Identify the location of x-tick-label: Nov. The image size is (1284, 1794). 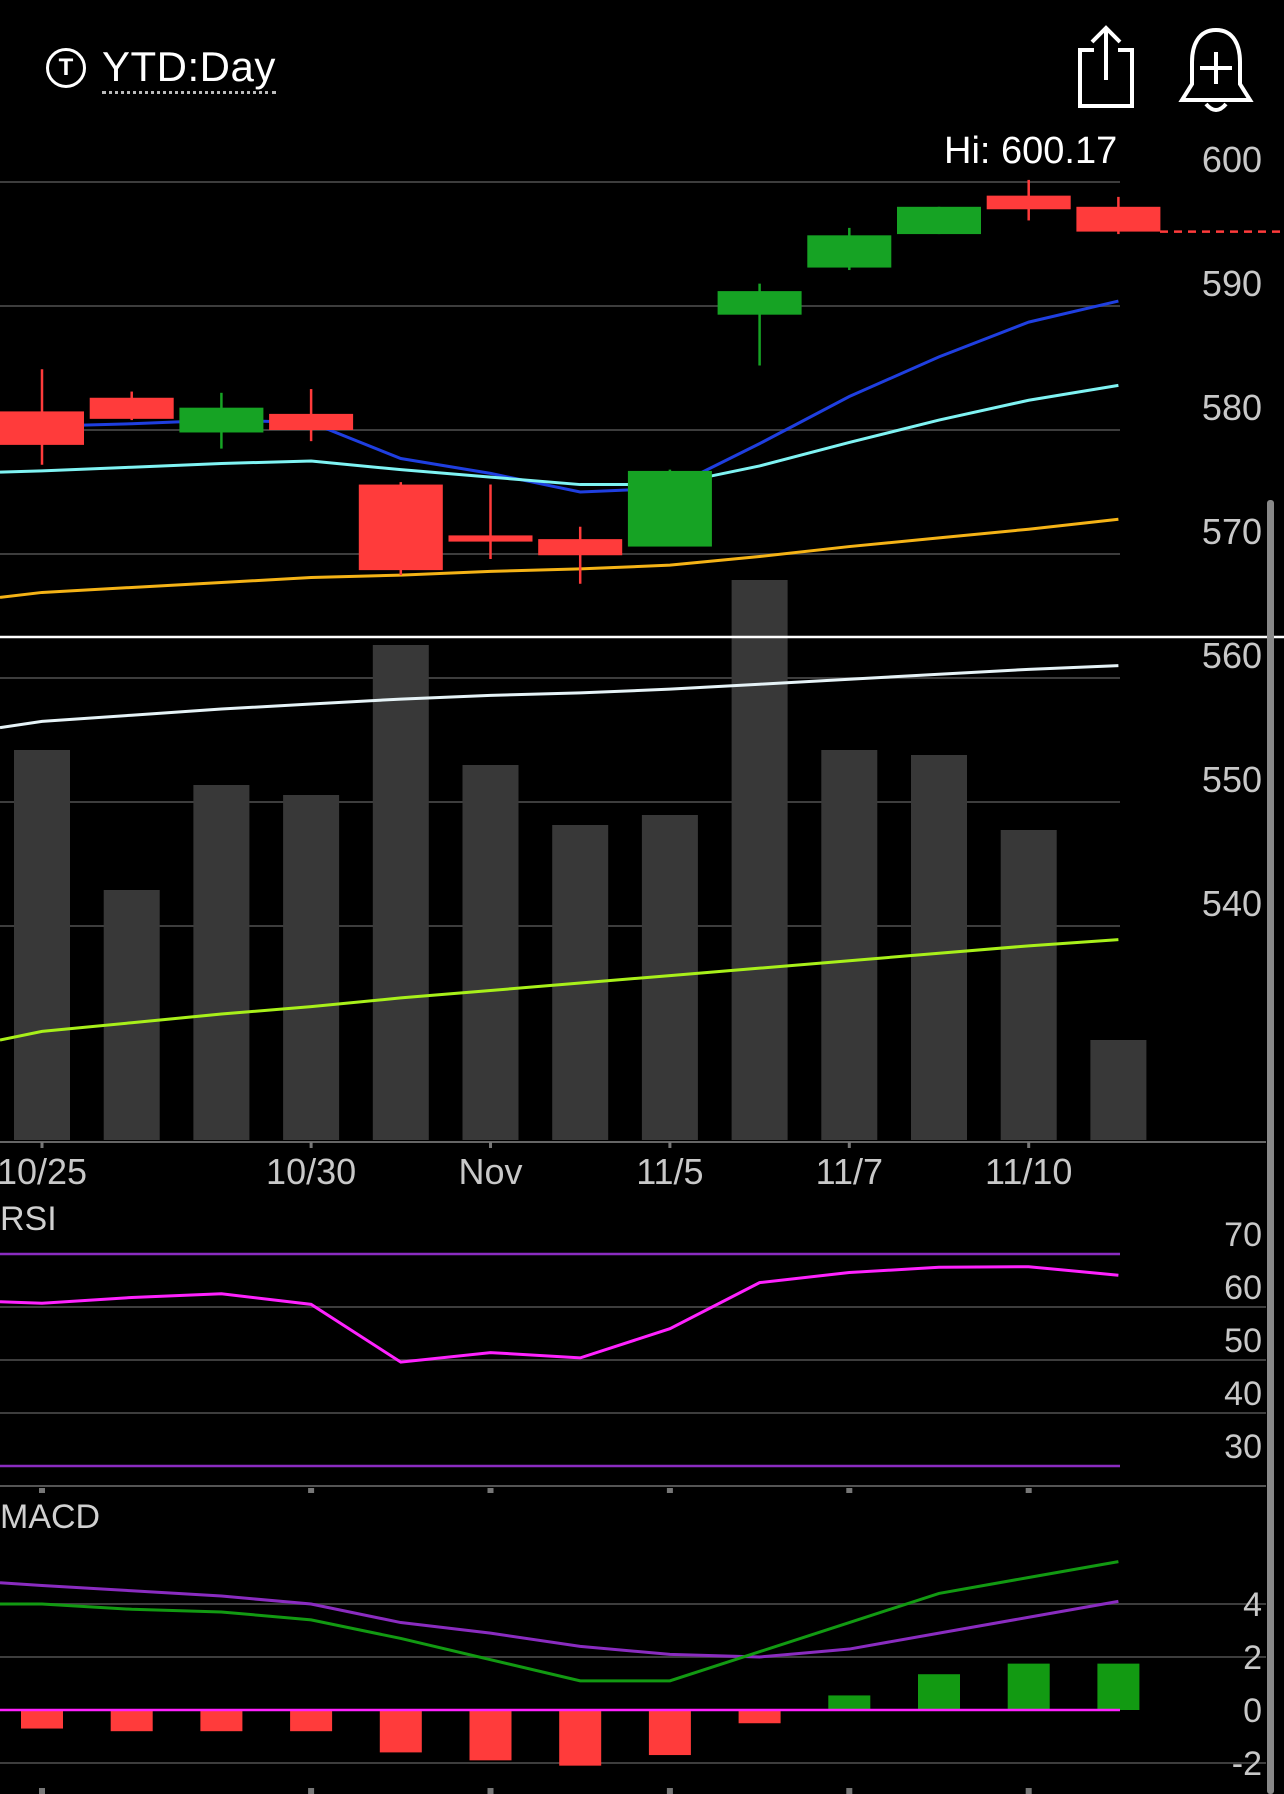
(490, 1171).